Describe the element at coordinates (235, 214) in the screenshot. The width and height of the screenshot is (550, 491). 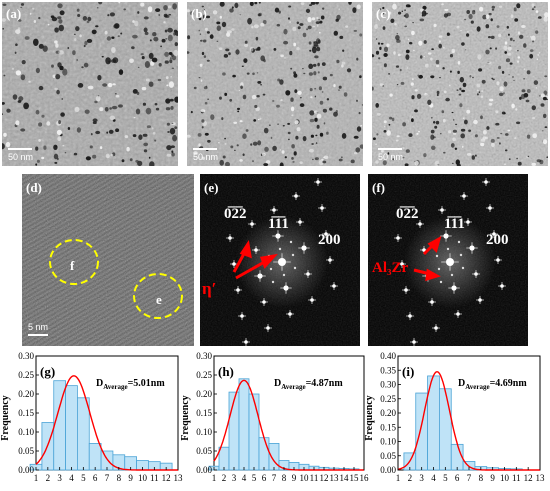
I see `spot-label-022: 0̅2̅2` at that location.